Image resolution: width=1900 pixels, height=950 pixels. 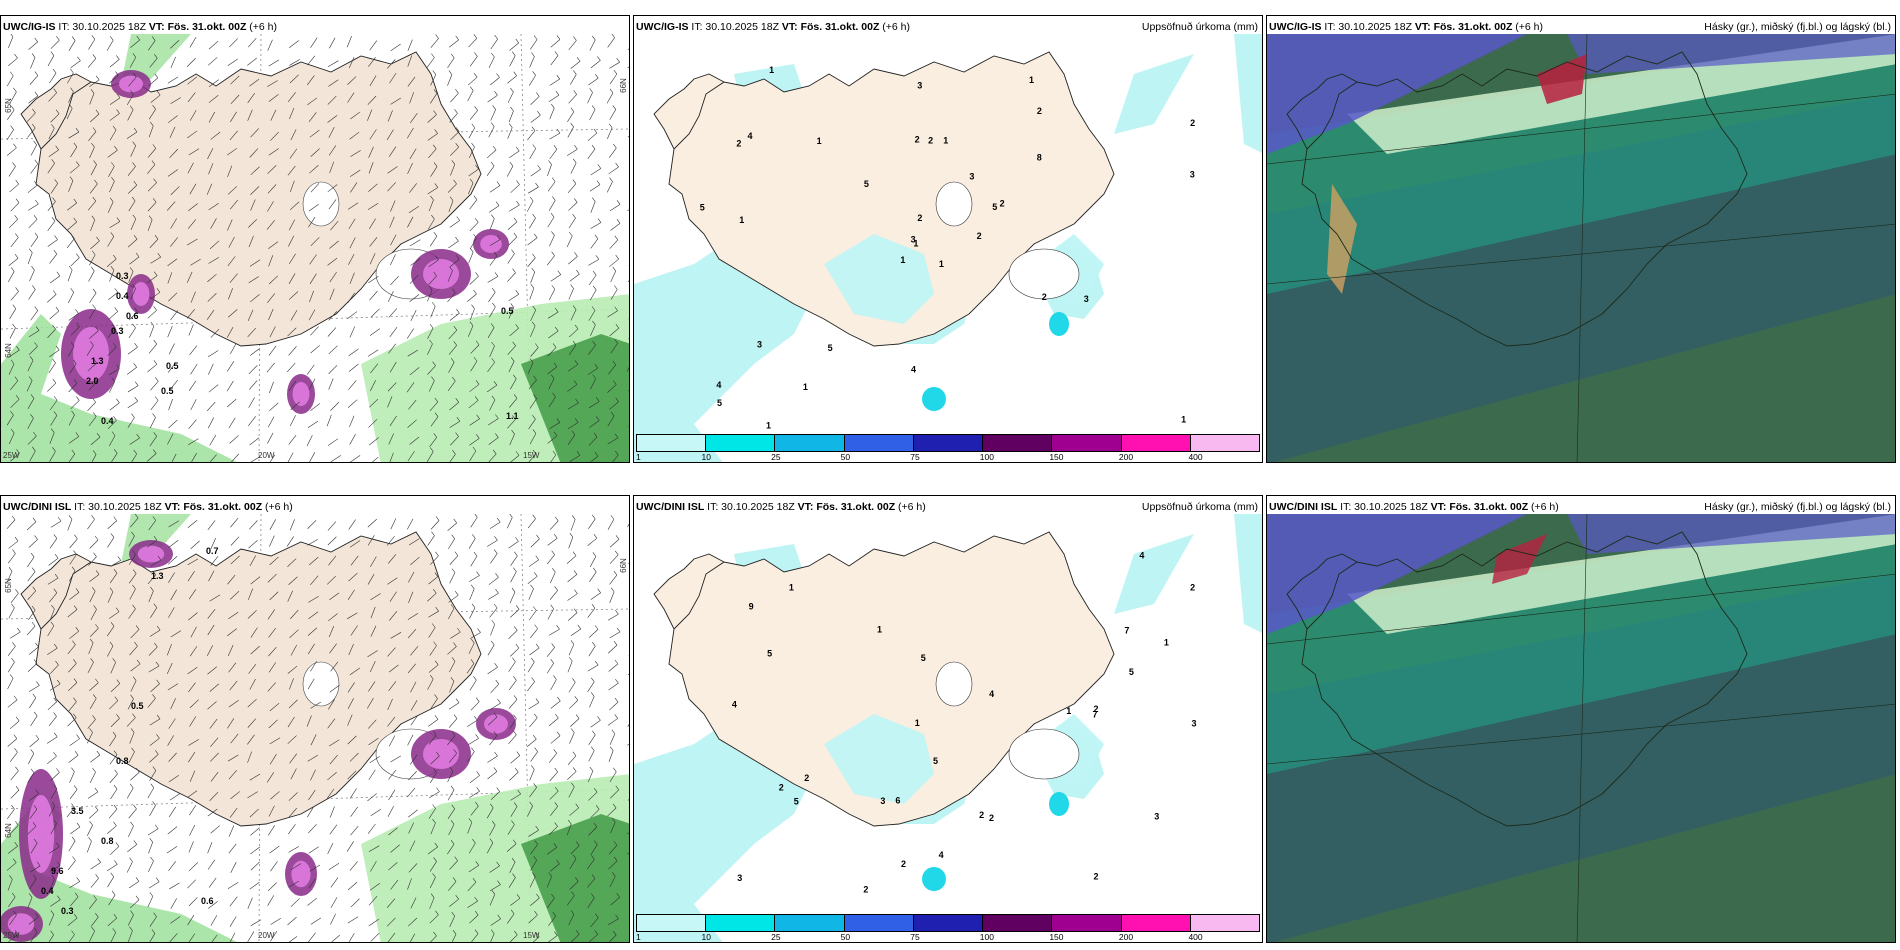 I want to click on cloud-deep, so click(x=1562, y=79).